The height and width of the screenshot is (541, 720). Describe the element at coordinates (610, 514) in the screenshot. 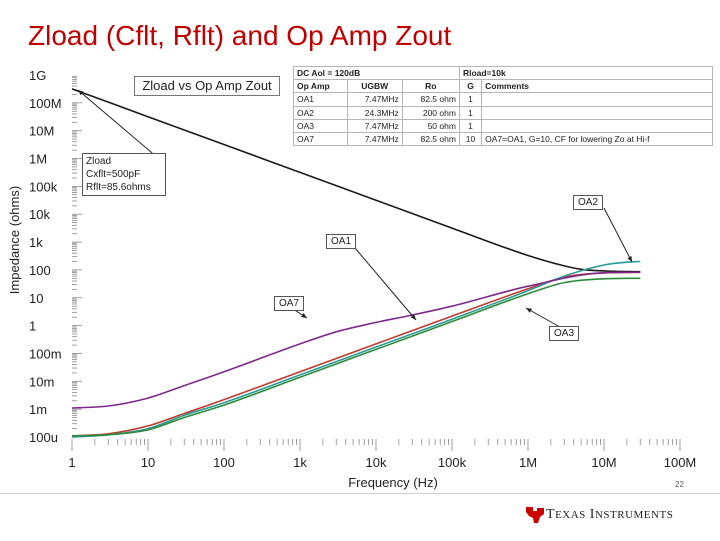

I see `ti-brand-name: TEXAS INSTRUMENTS` at that location.